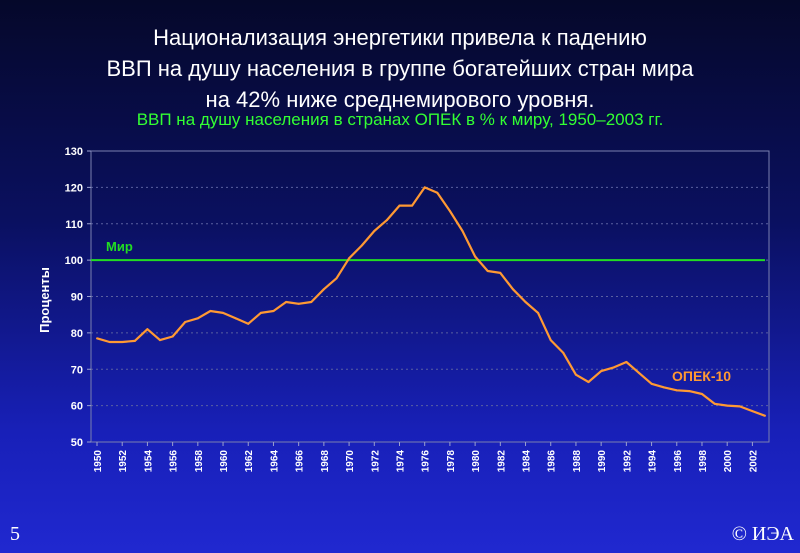 This screenshot has width=800, height=553. What do you see at coordinates (148, 461) in the screenshot?
I see `x-tick-label: 1954` at bounding box center [148, 461].